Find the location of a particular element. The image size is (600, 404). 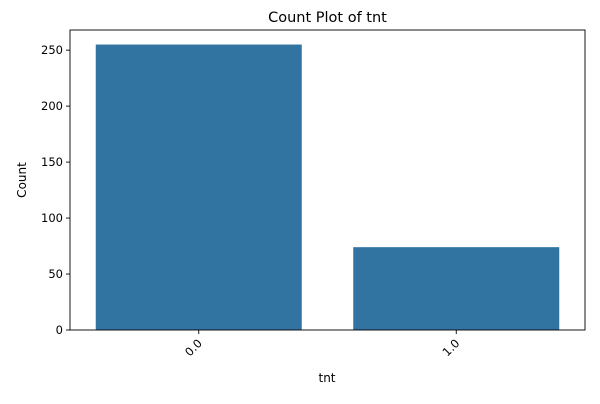

x-axis-label: tnt is located at coordinates (326, 378).